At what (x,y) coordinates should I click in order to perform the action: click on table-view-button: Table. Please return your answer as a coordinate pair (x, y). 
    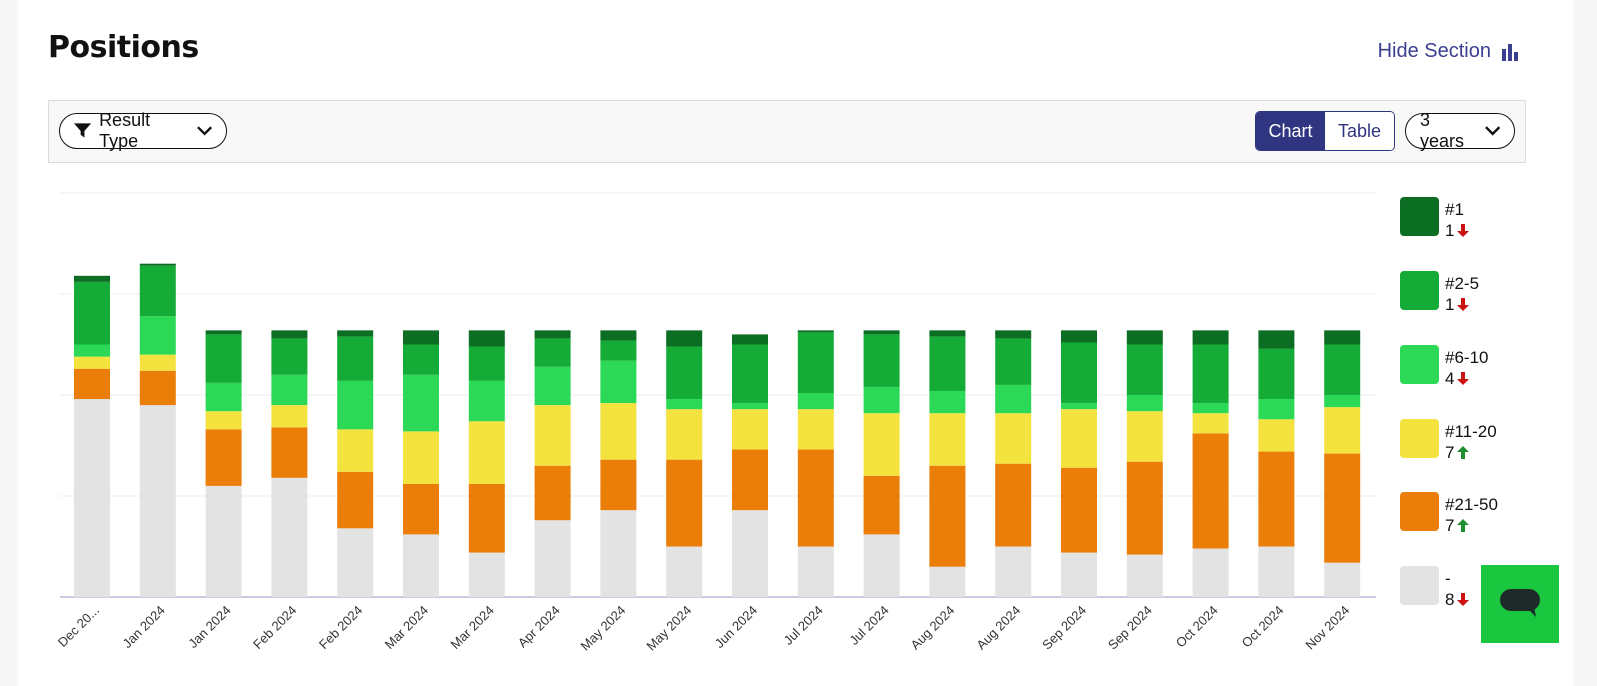
    Looking at the image, I should click on (1359, 131).